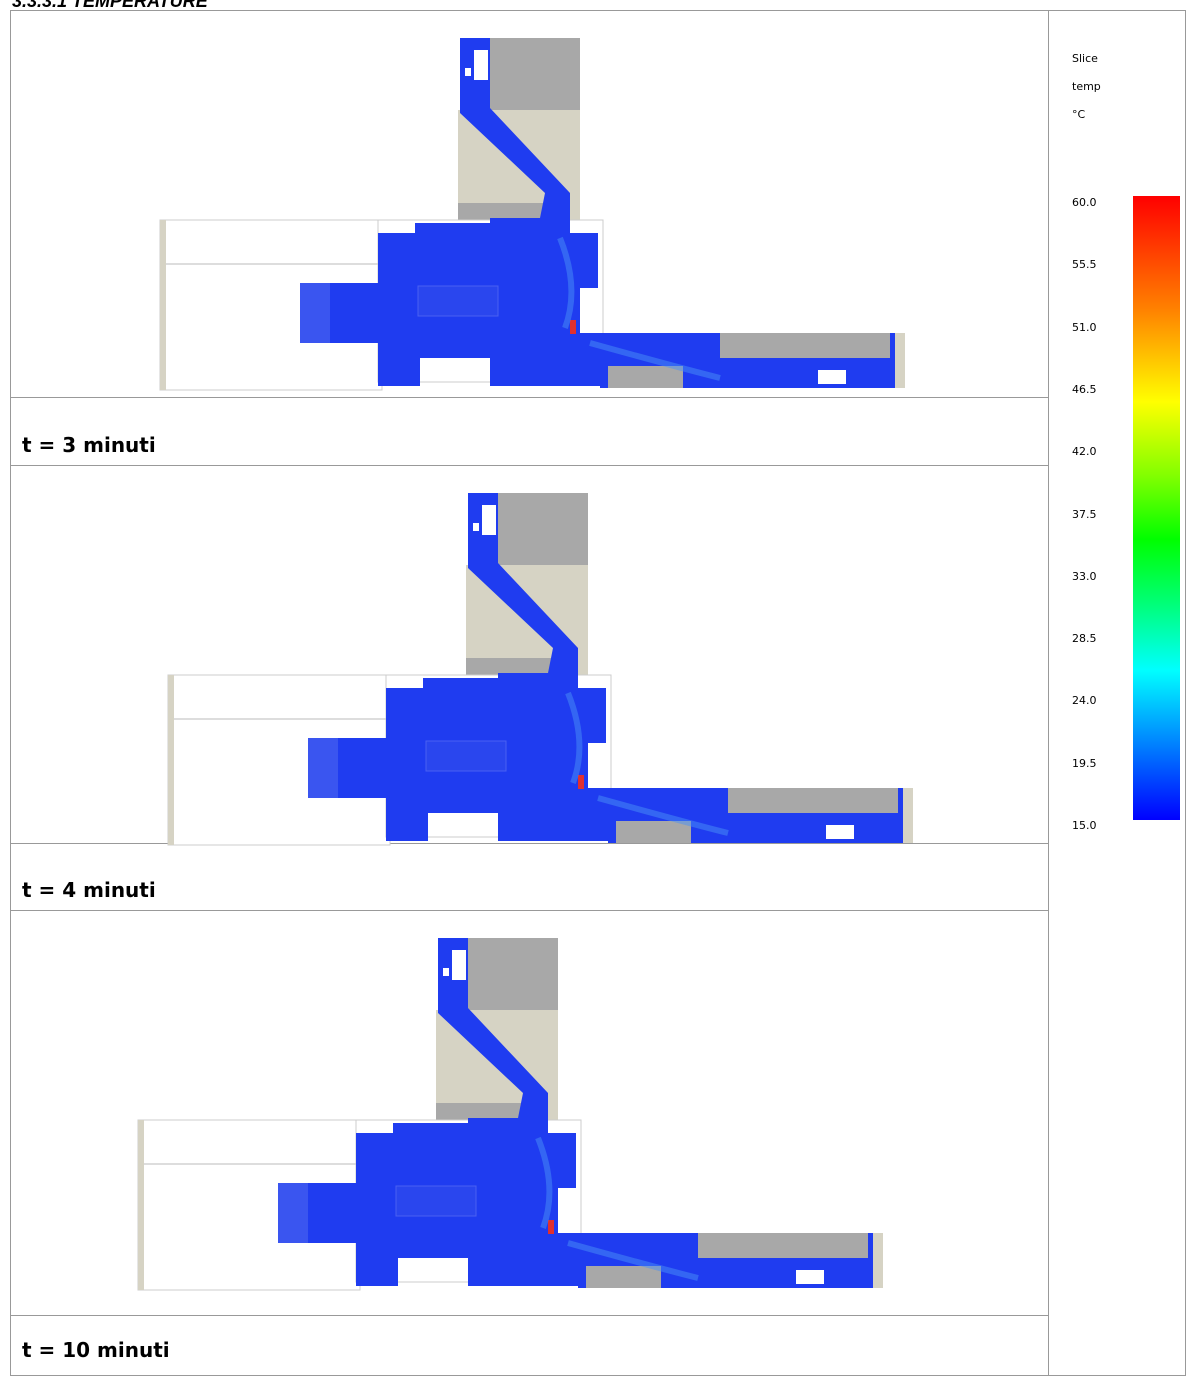 The width and height of the screenshot is (1186, 1376). What do you see at coordinates (1084, 514) in the screenshot?
I see `legend-label: 37.5` at bounding box center [1084, 514].